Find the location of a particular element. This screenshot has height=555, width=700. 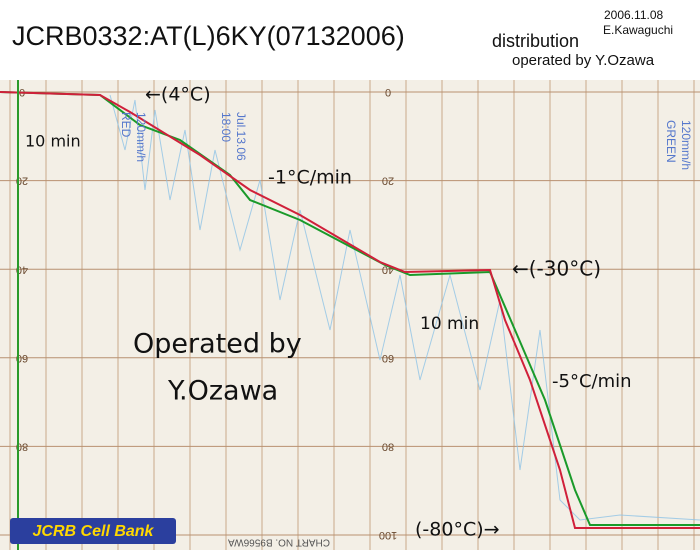

signature: Operated by is located at coordinates (217, 344).